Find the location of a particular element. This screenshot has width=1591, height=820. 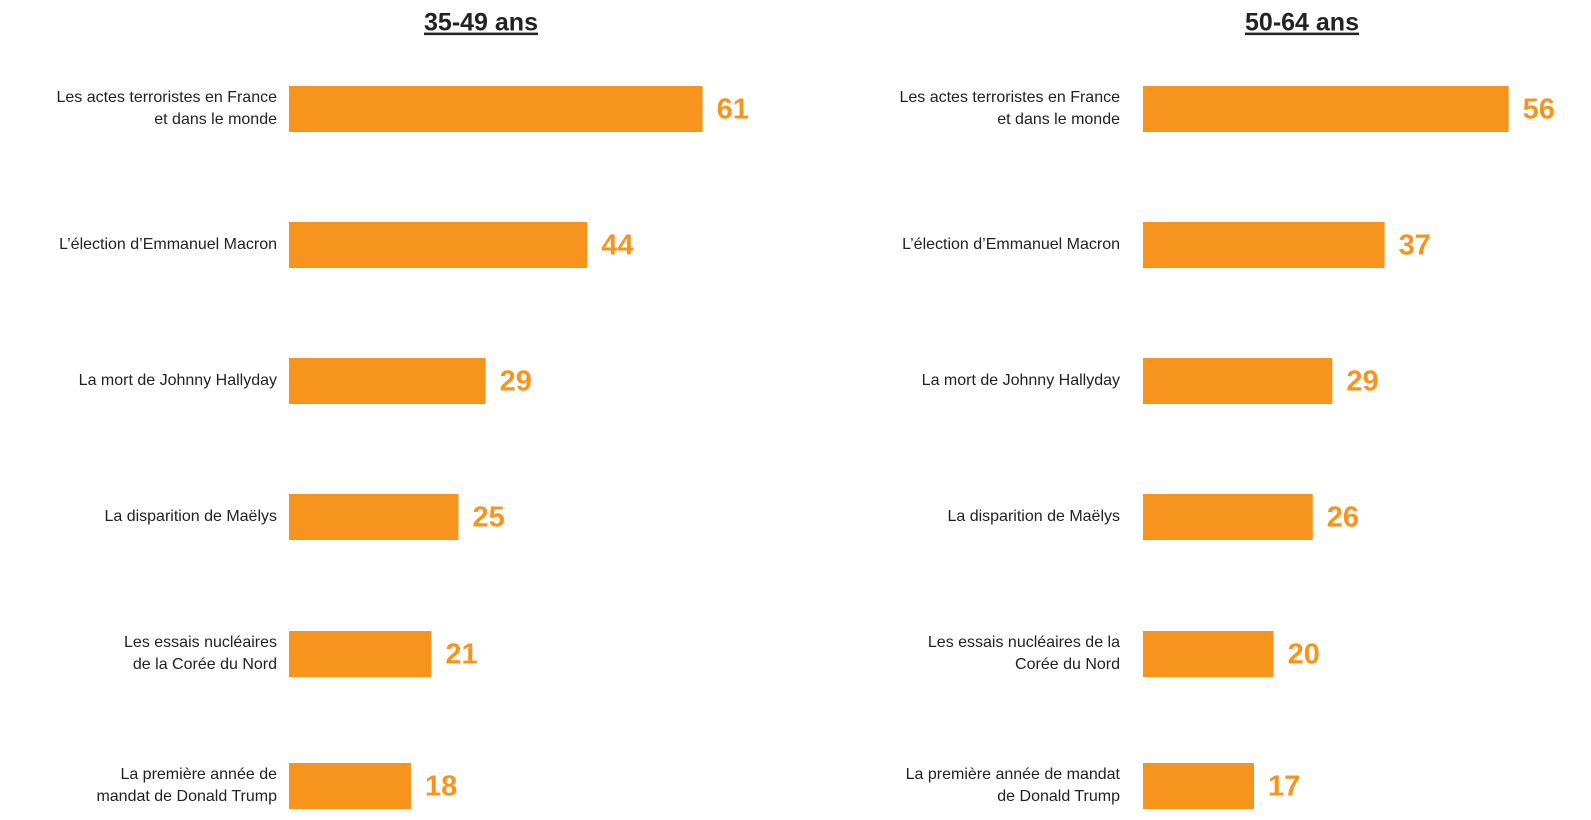

value-label: 56 is located at coordinates (1539, 110).